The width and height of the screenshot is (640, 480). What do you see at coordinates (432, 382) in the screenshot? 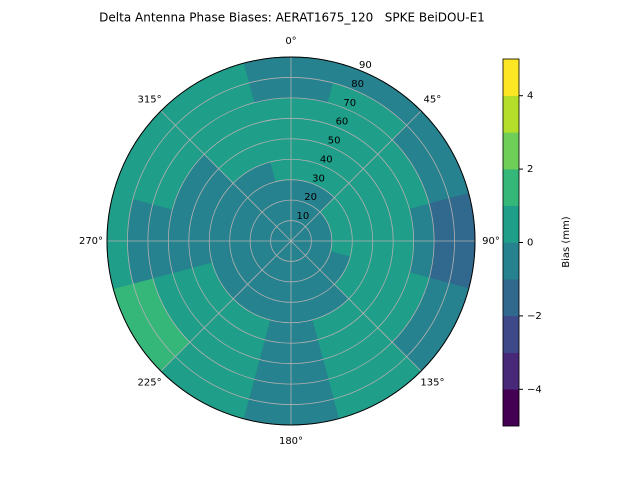
I see `theta-tick-label: 135°` at bounding box center [432, 382].